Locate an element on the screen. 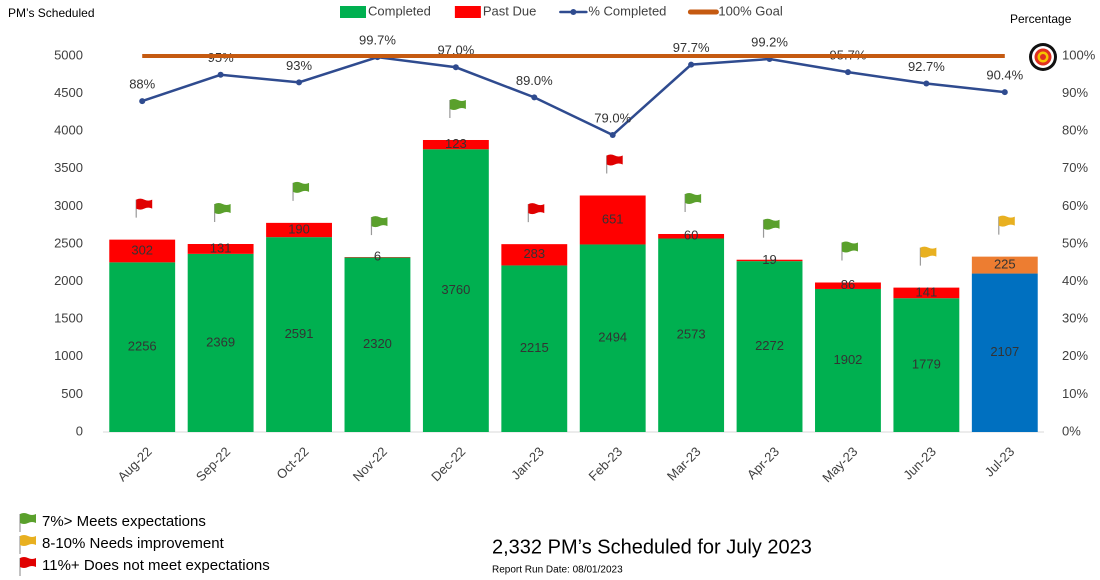 This screenshot has height=580, width=1100. y-tick-label: 1500 is located at coordinates (68, 318).